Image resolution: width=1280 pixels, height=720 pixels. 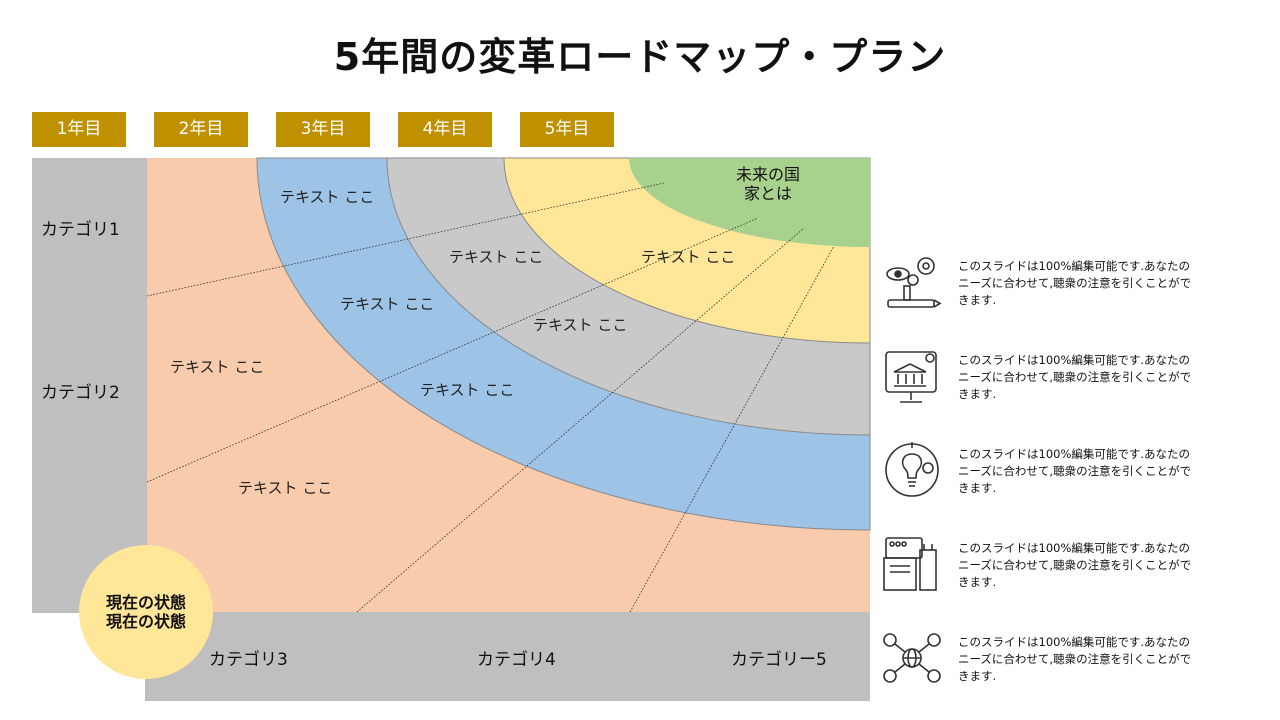 I want to click on future-line-2: 家とは, so click(x=767, y=193).